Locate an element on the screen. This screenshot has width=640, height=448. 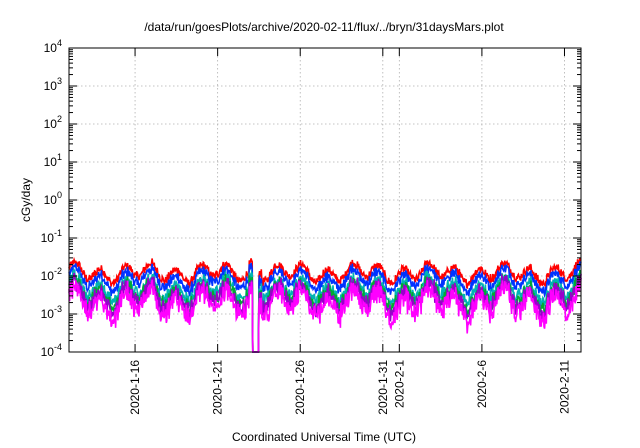
y-tick-label: 10⁻³ is located at coordinates (51, 312).